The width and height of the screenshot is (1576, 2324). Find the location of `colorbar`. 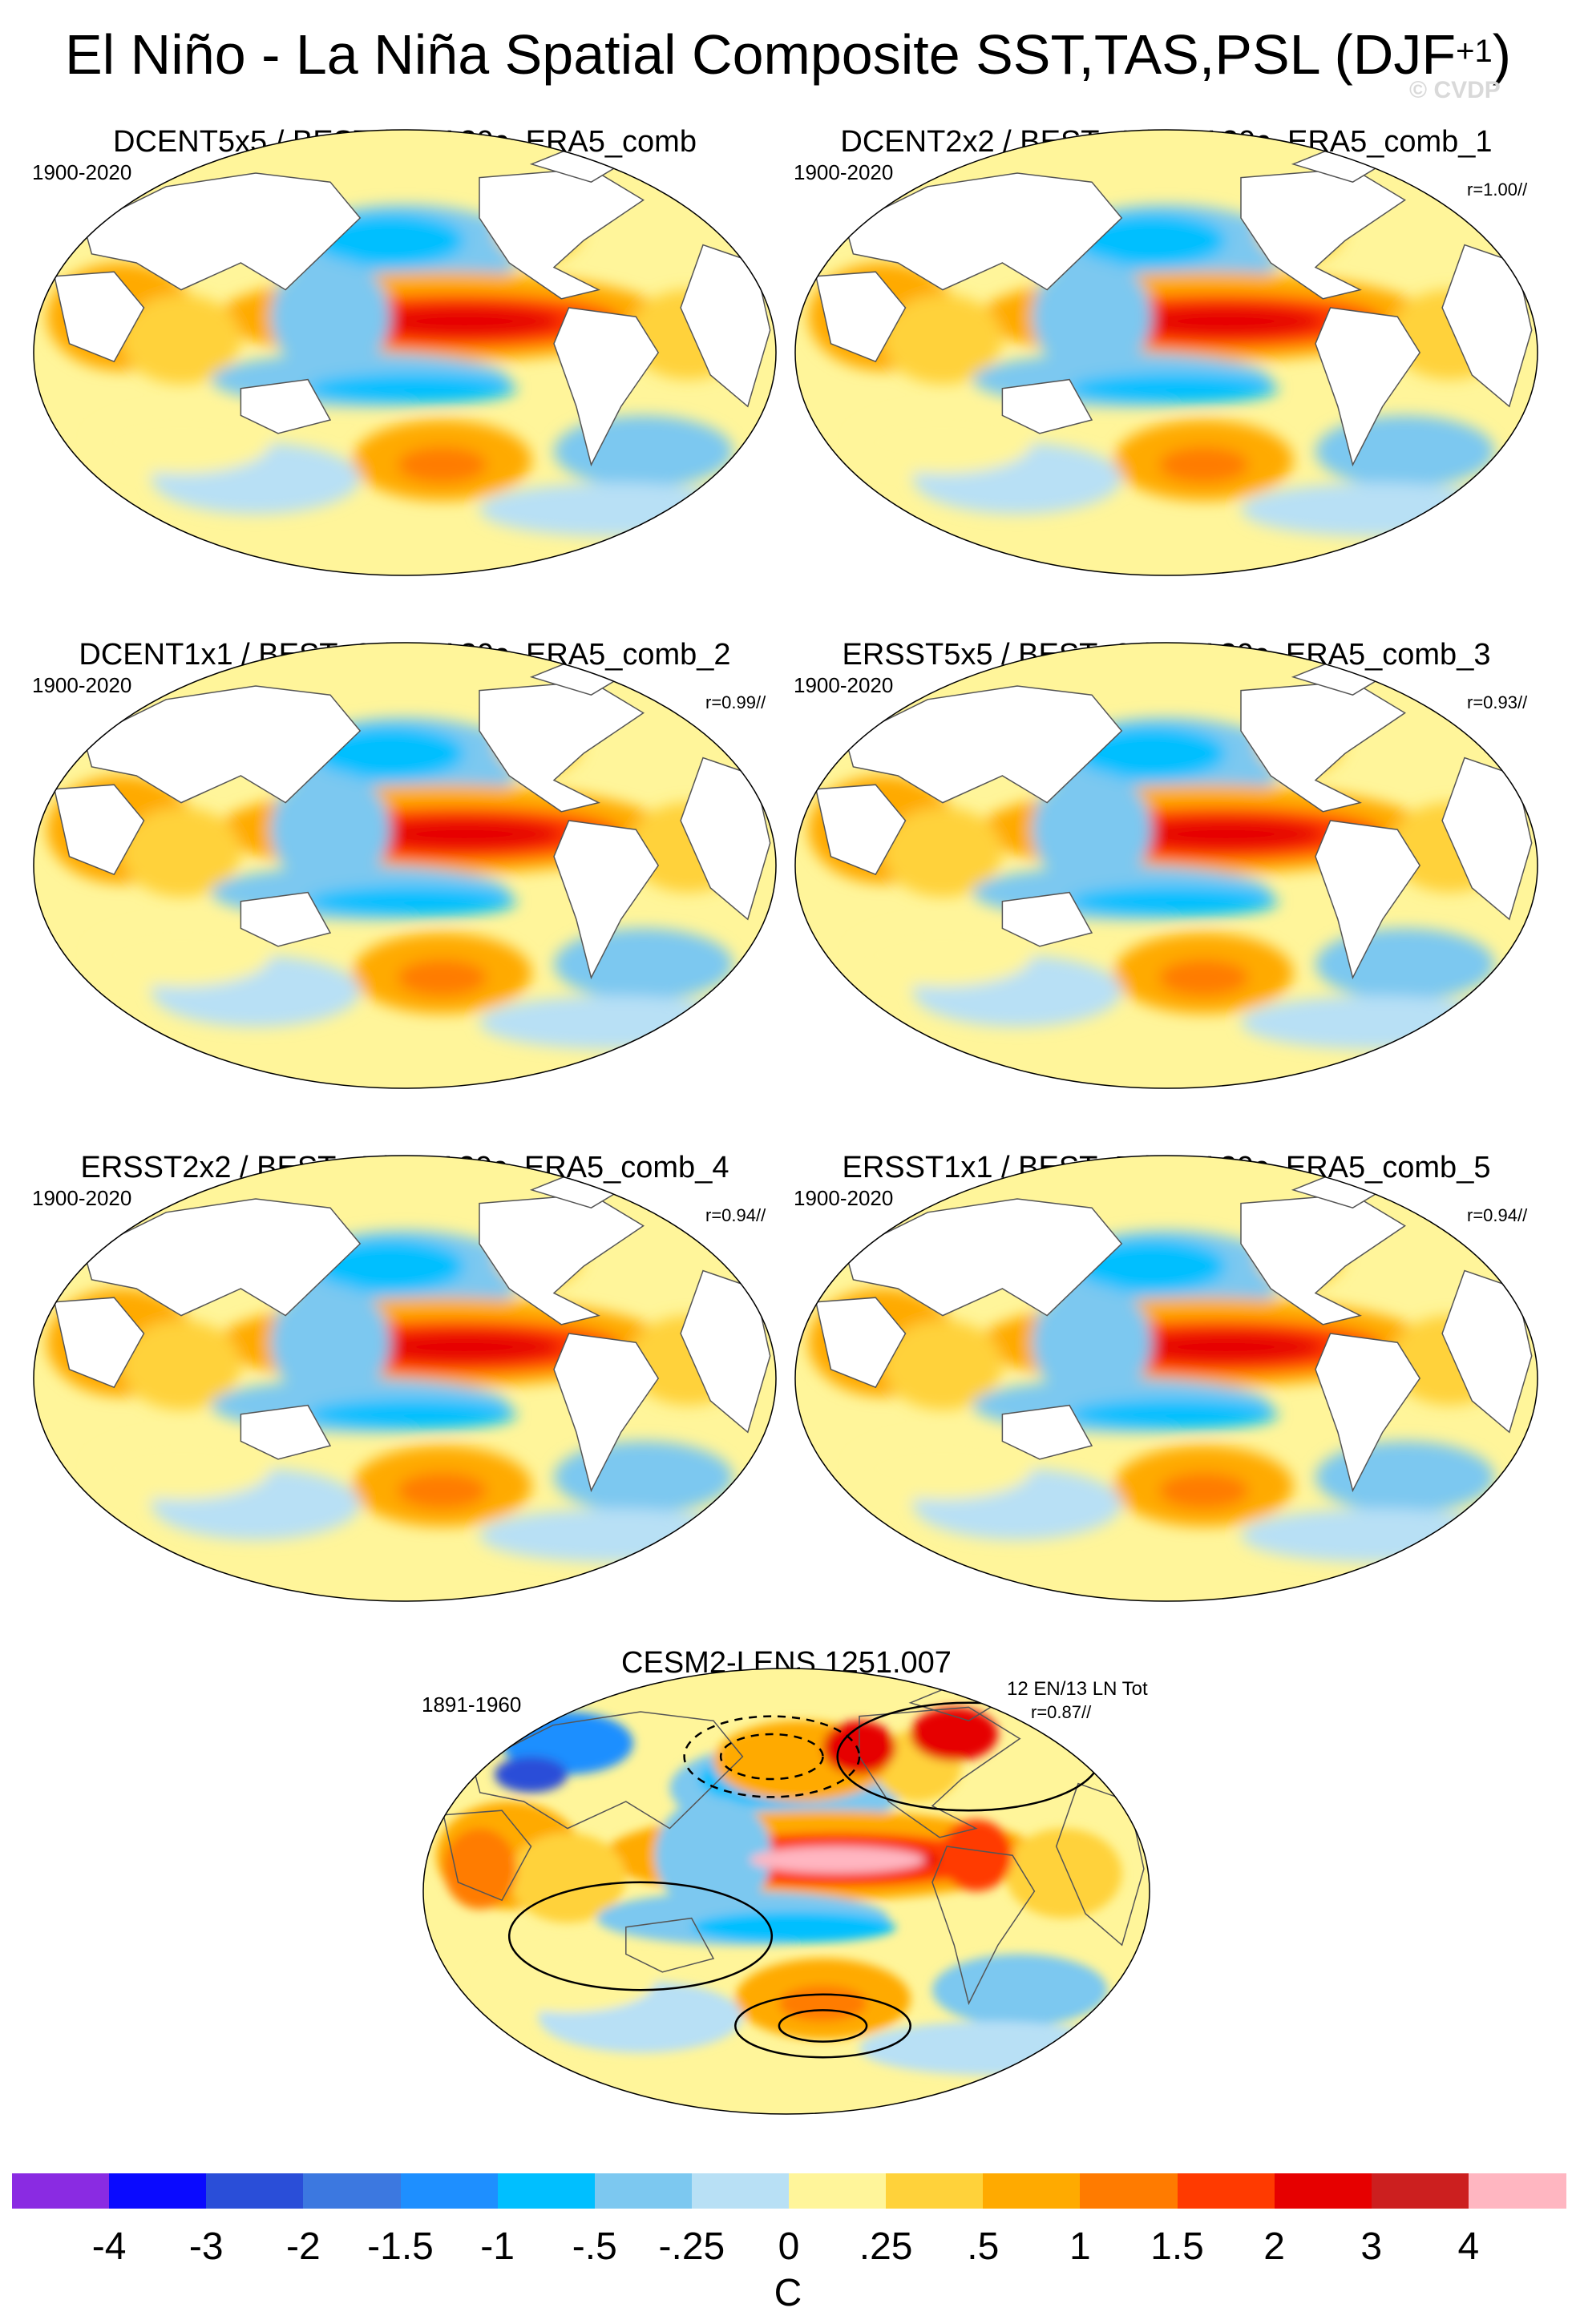

colorbar is located at coordinates (789, 2195).